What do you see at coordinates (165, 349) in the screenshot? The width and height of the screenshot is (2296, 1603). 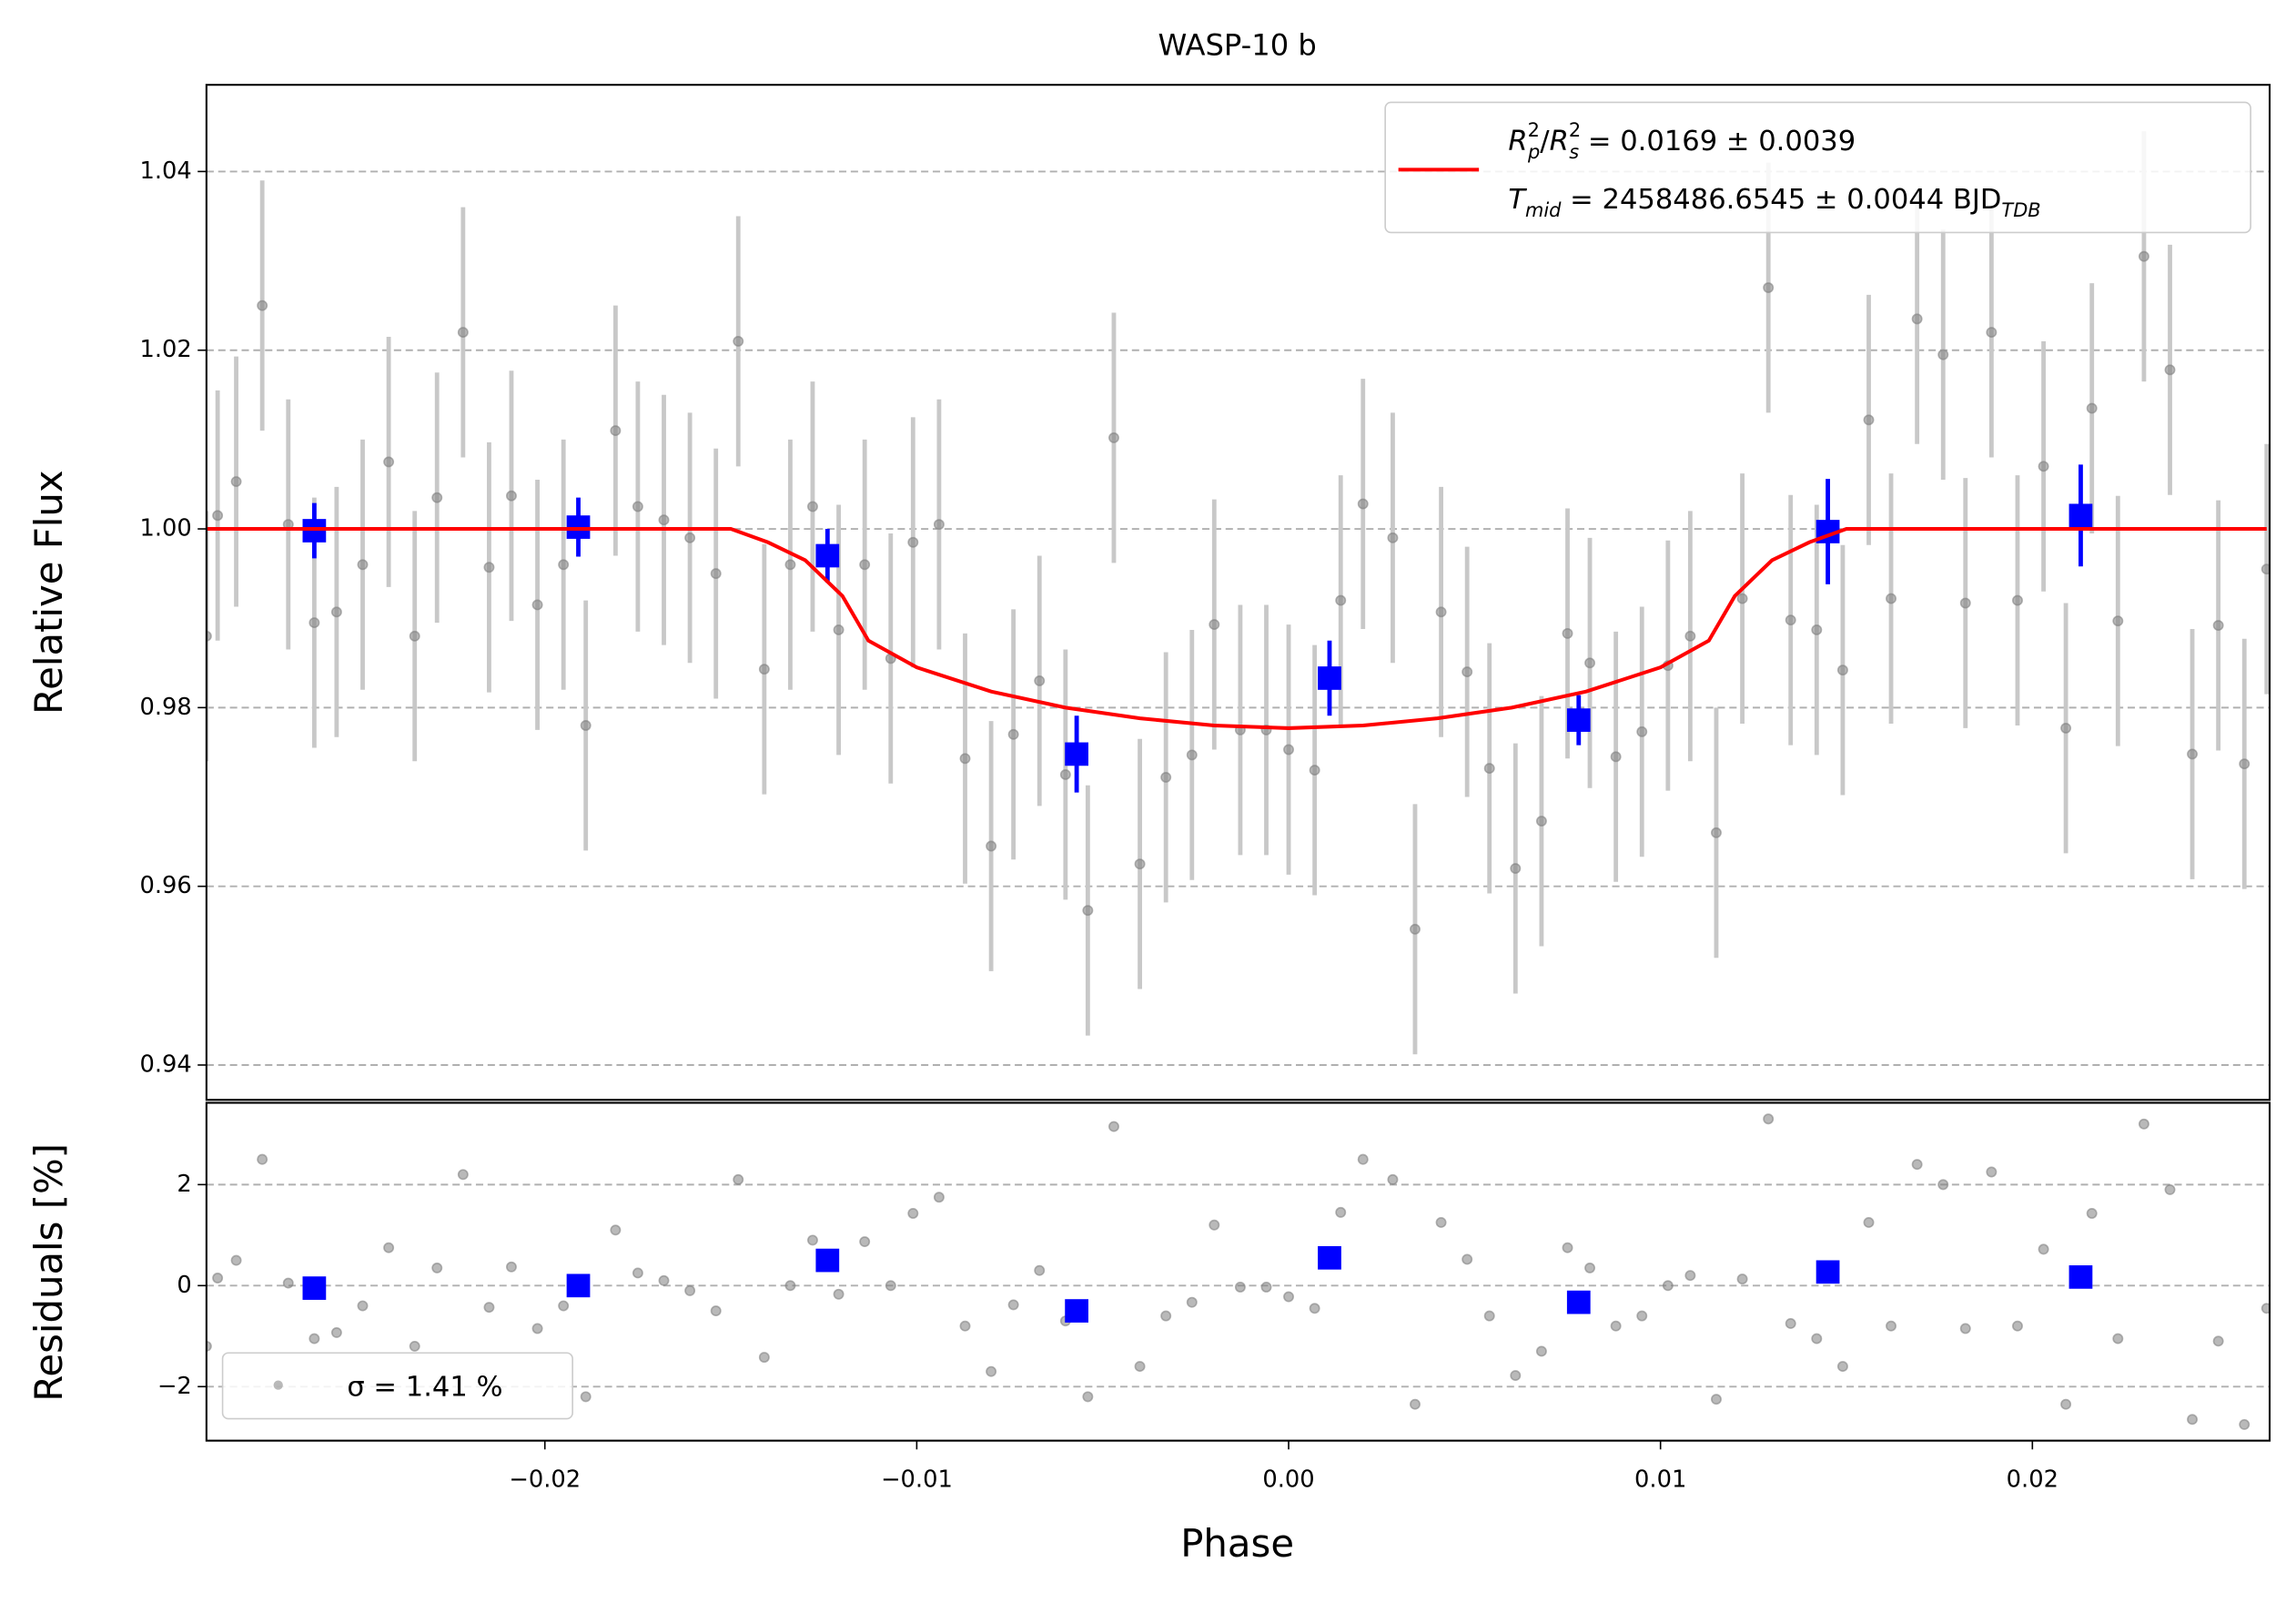 I see `y-tick-label: 1.02` at bounding box center [165, 349].